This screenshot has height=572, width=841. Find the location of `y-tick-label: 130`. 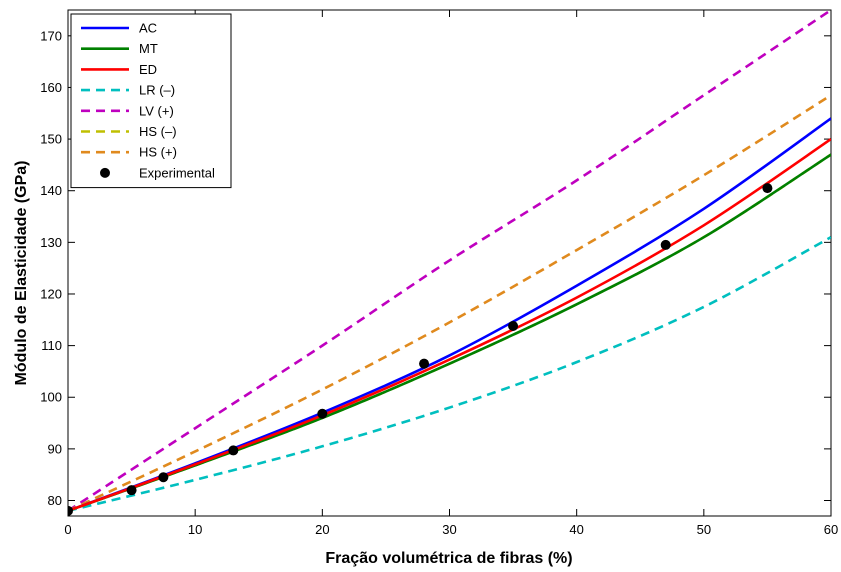

y-tick-label: 130 is located at coordinates (51, 242).